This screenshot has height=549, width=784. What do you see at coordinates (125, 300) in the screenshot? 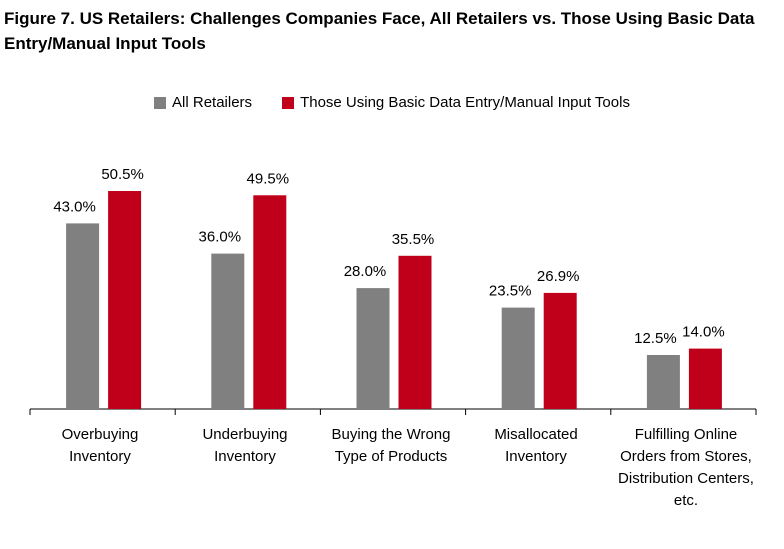
I see `bar-those-using-basic-data-entry-manual-input-tools-overbuying-inventory` at bounding box center [125, 300].